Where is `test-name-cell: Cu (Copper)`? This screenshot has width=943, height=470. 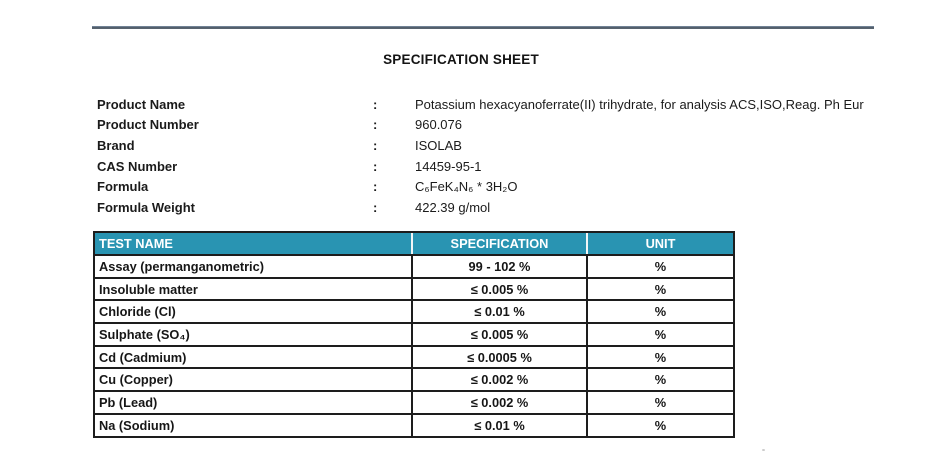 test-name-cell: Cu (Copper) is located at coordinates (136, 380).